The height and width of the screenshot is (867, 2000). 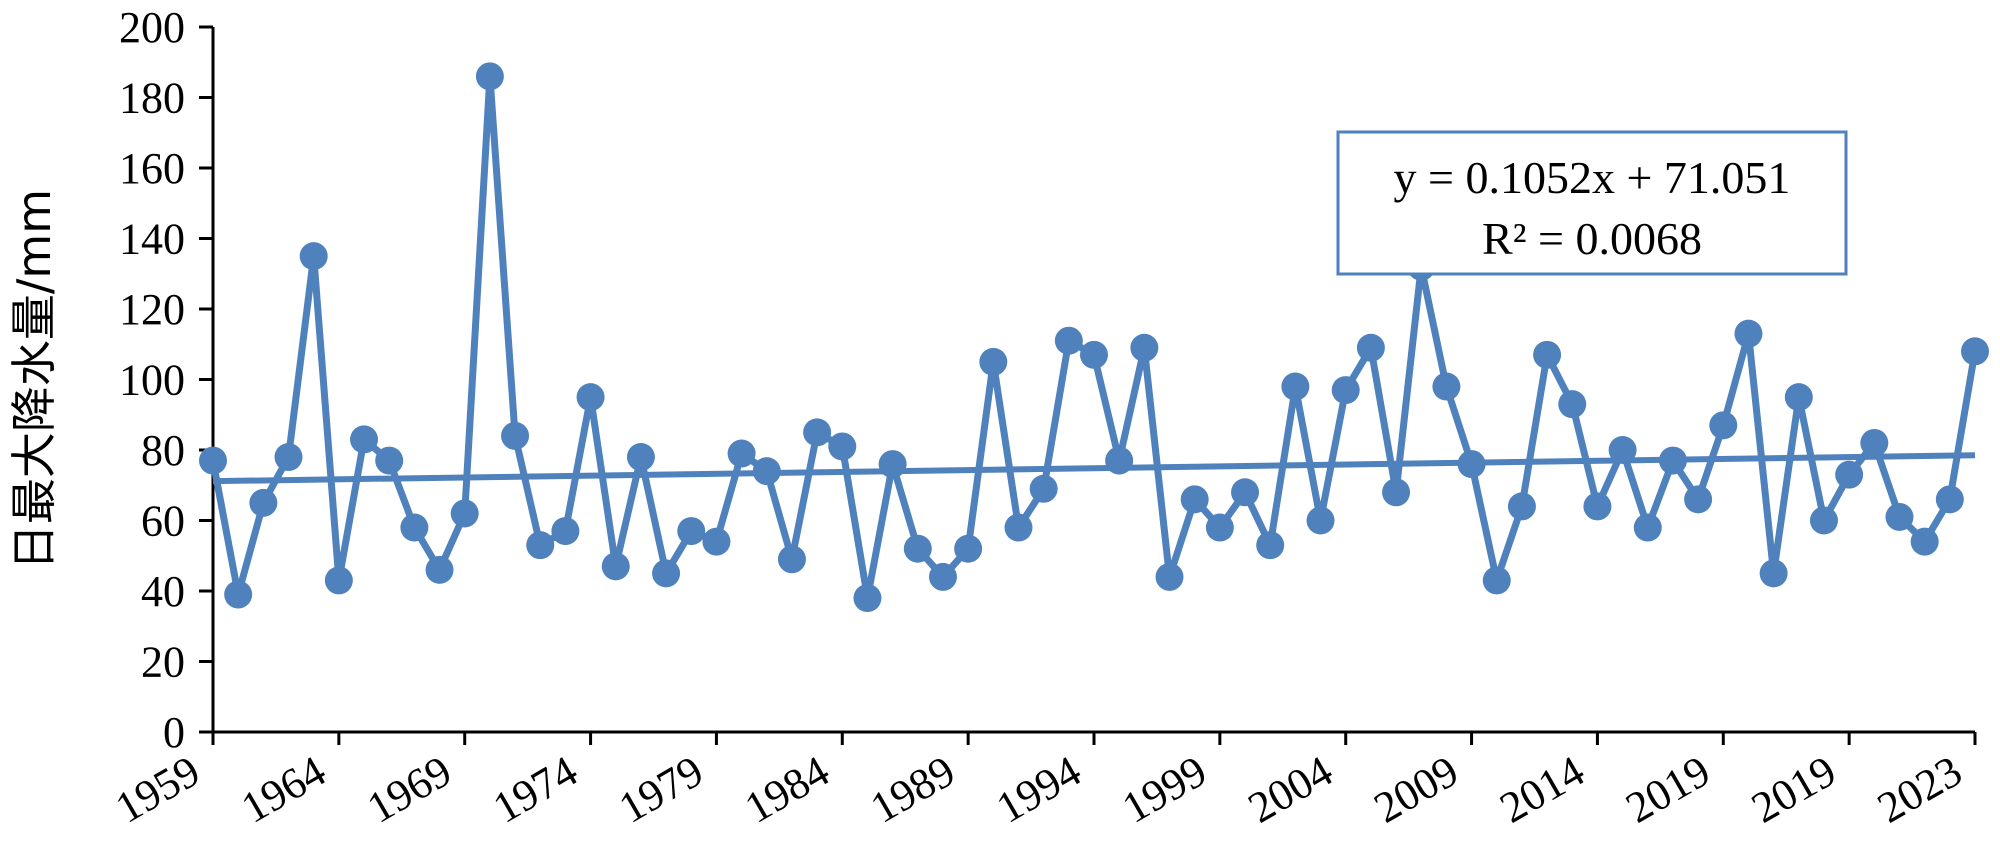 I want to click on x-tick-label: 1984, so click(x=787, y=789).